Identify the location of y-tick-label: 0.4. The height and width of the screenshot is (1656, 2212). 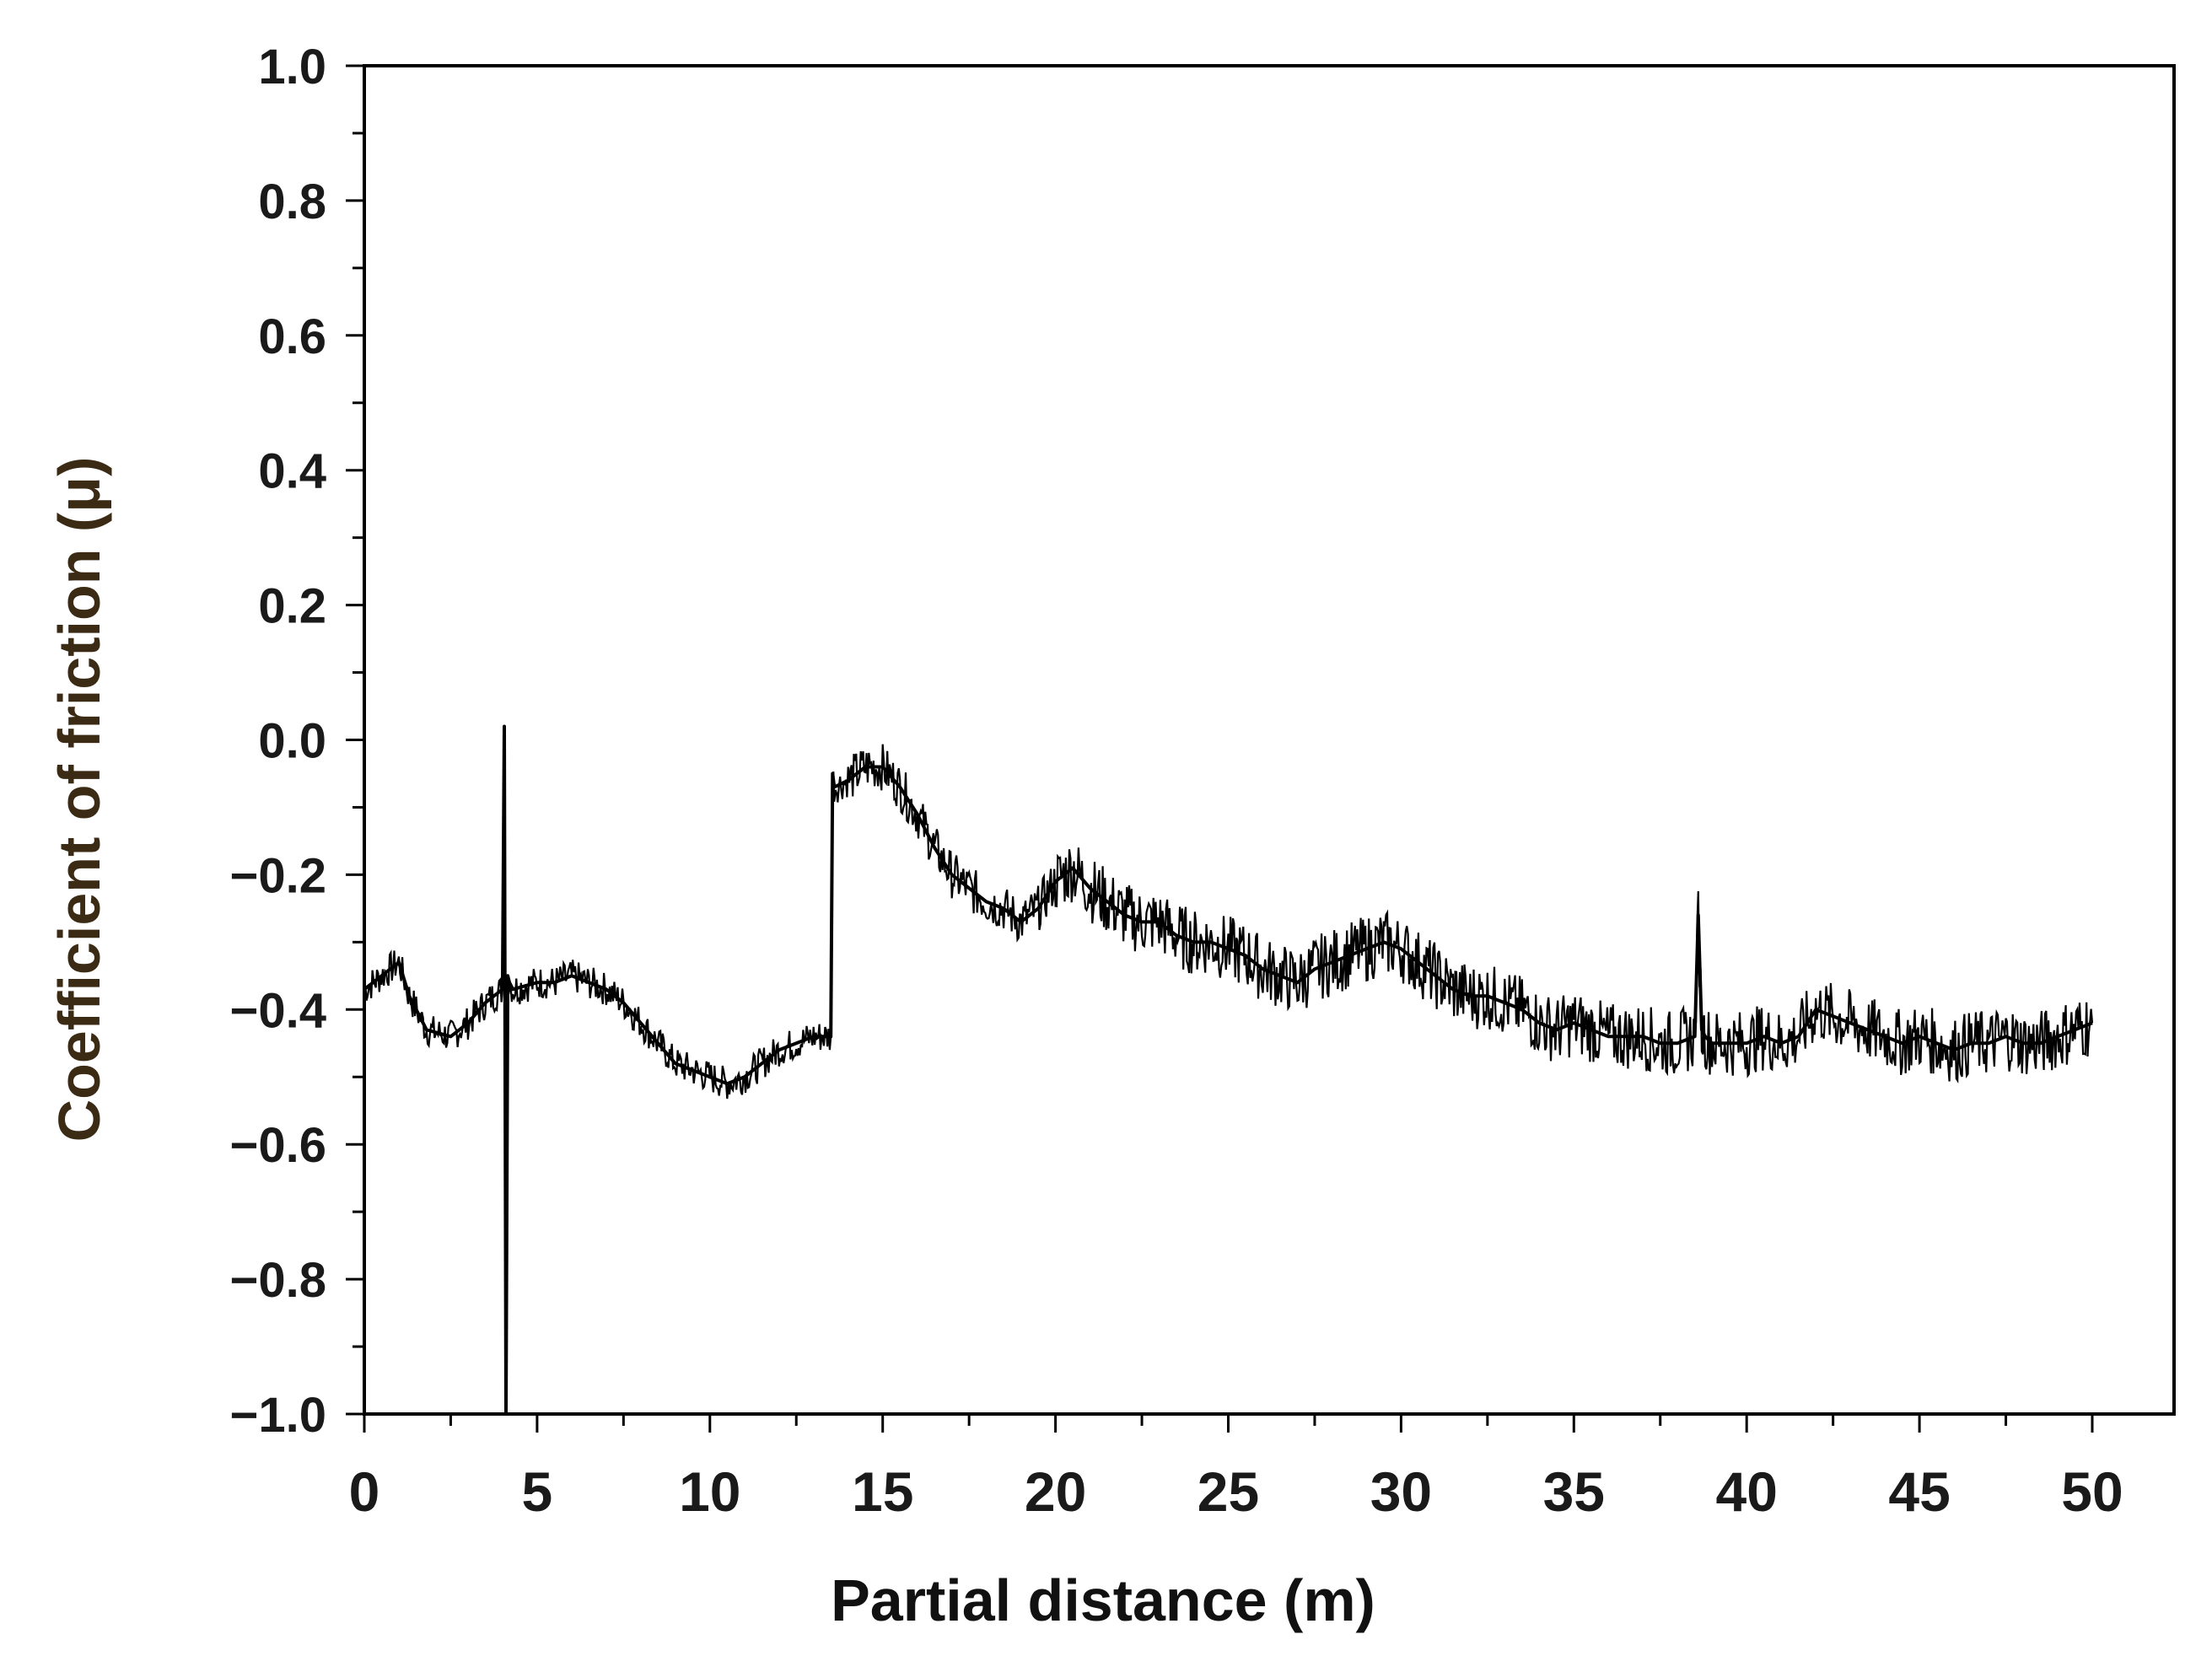
(292, 471).